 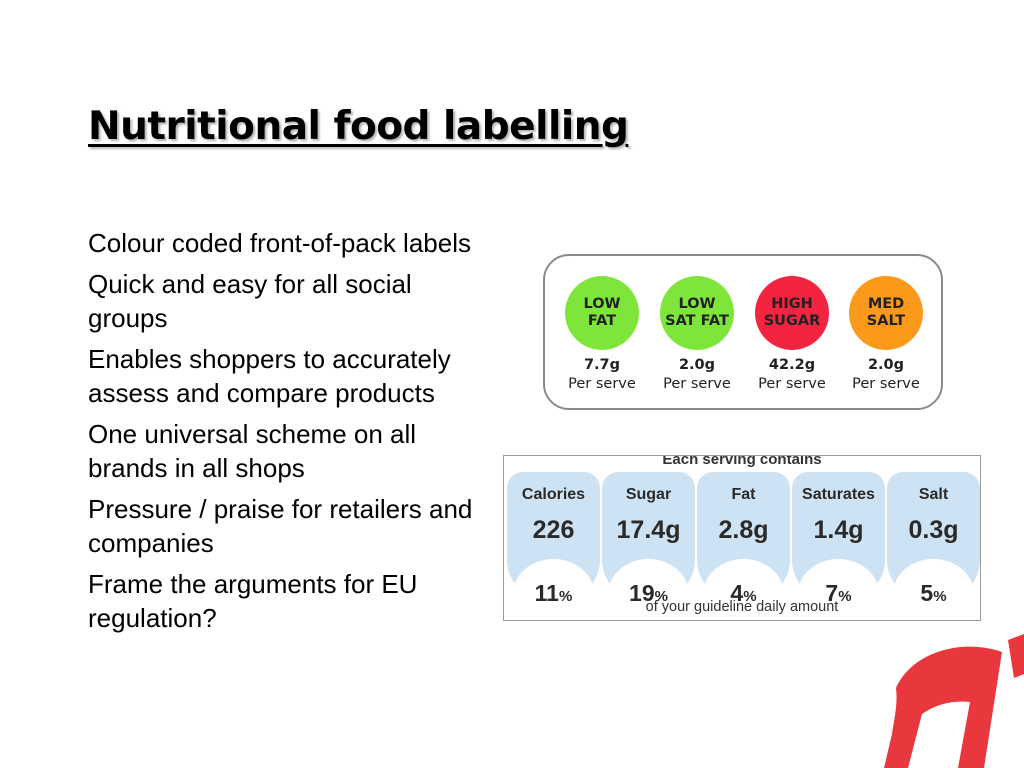 What do you see at coordinates (648, 494) in the screenshot?
I see `gda-nutrient-label: Sugar` at bounding box center [648, 494].